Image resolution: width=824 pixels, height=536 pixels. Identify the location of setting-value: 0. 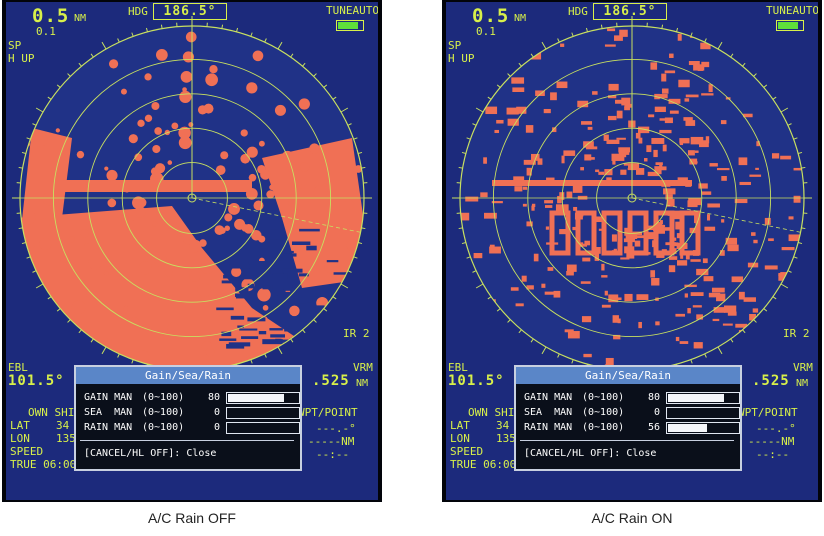
(656, 412).